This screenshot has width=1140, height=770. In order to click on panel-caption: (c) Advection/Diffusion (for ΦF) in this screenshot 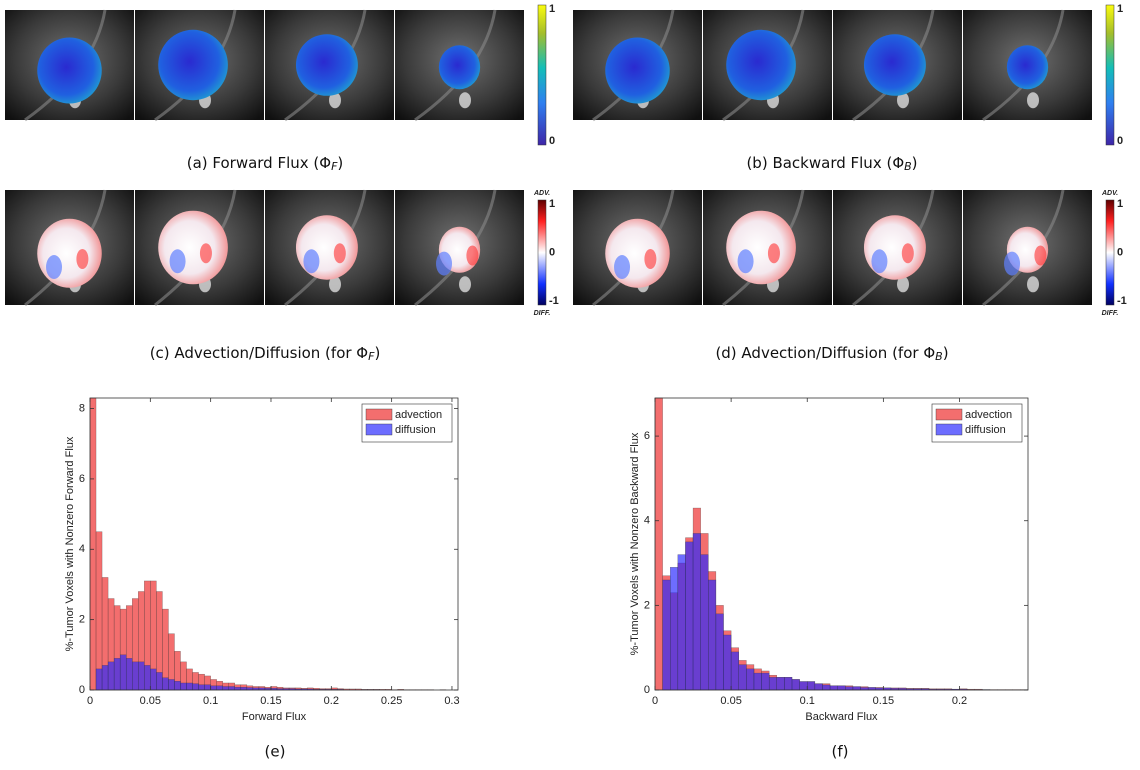, I will do `click(265, 354)`.